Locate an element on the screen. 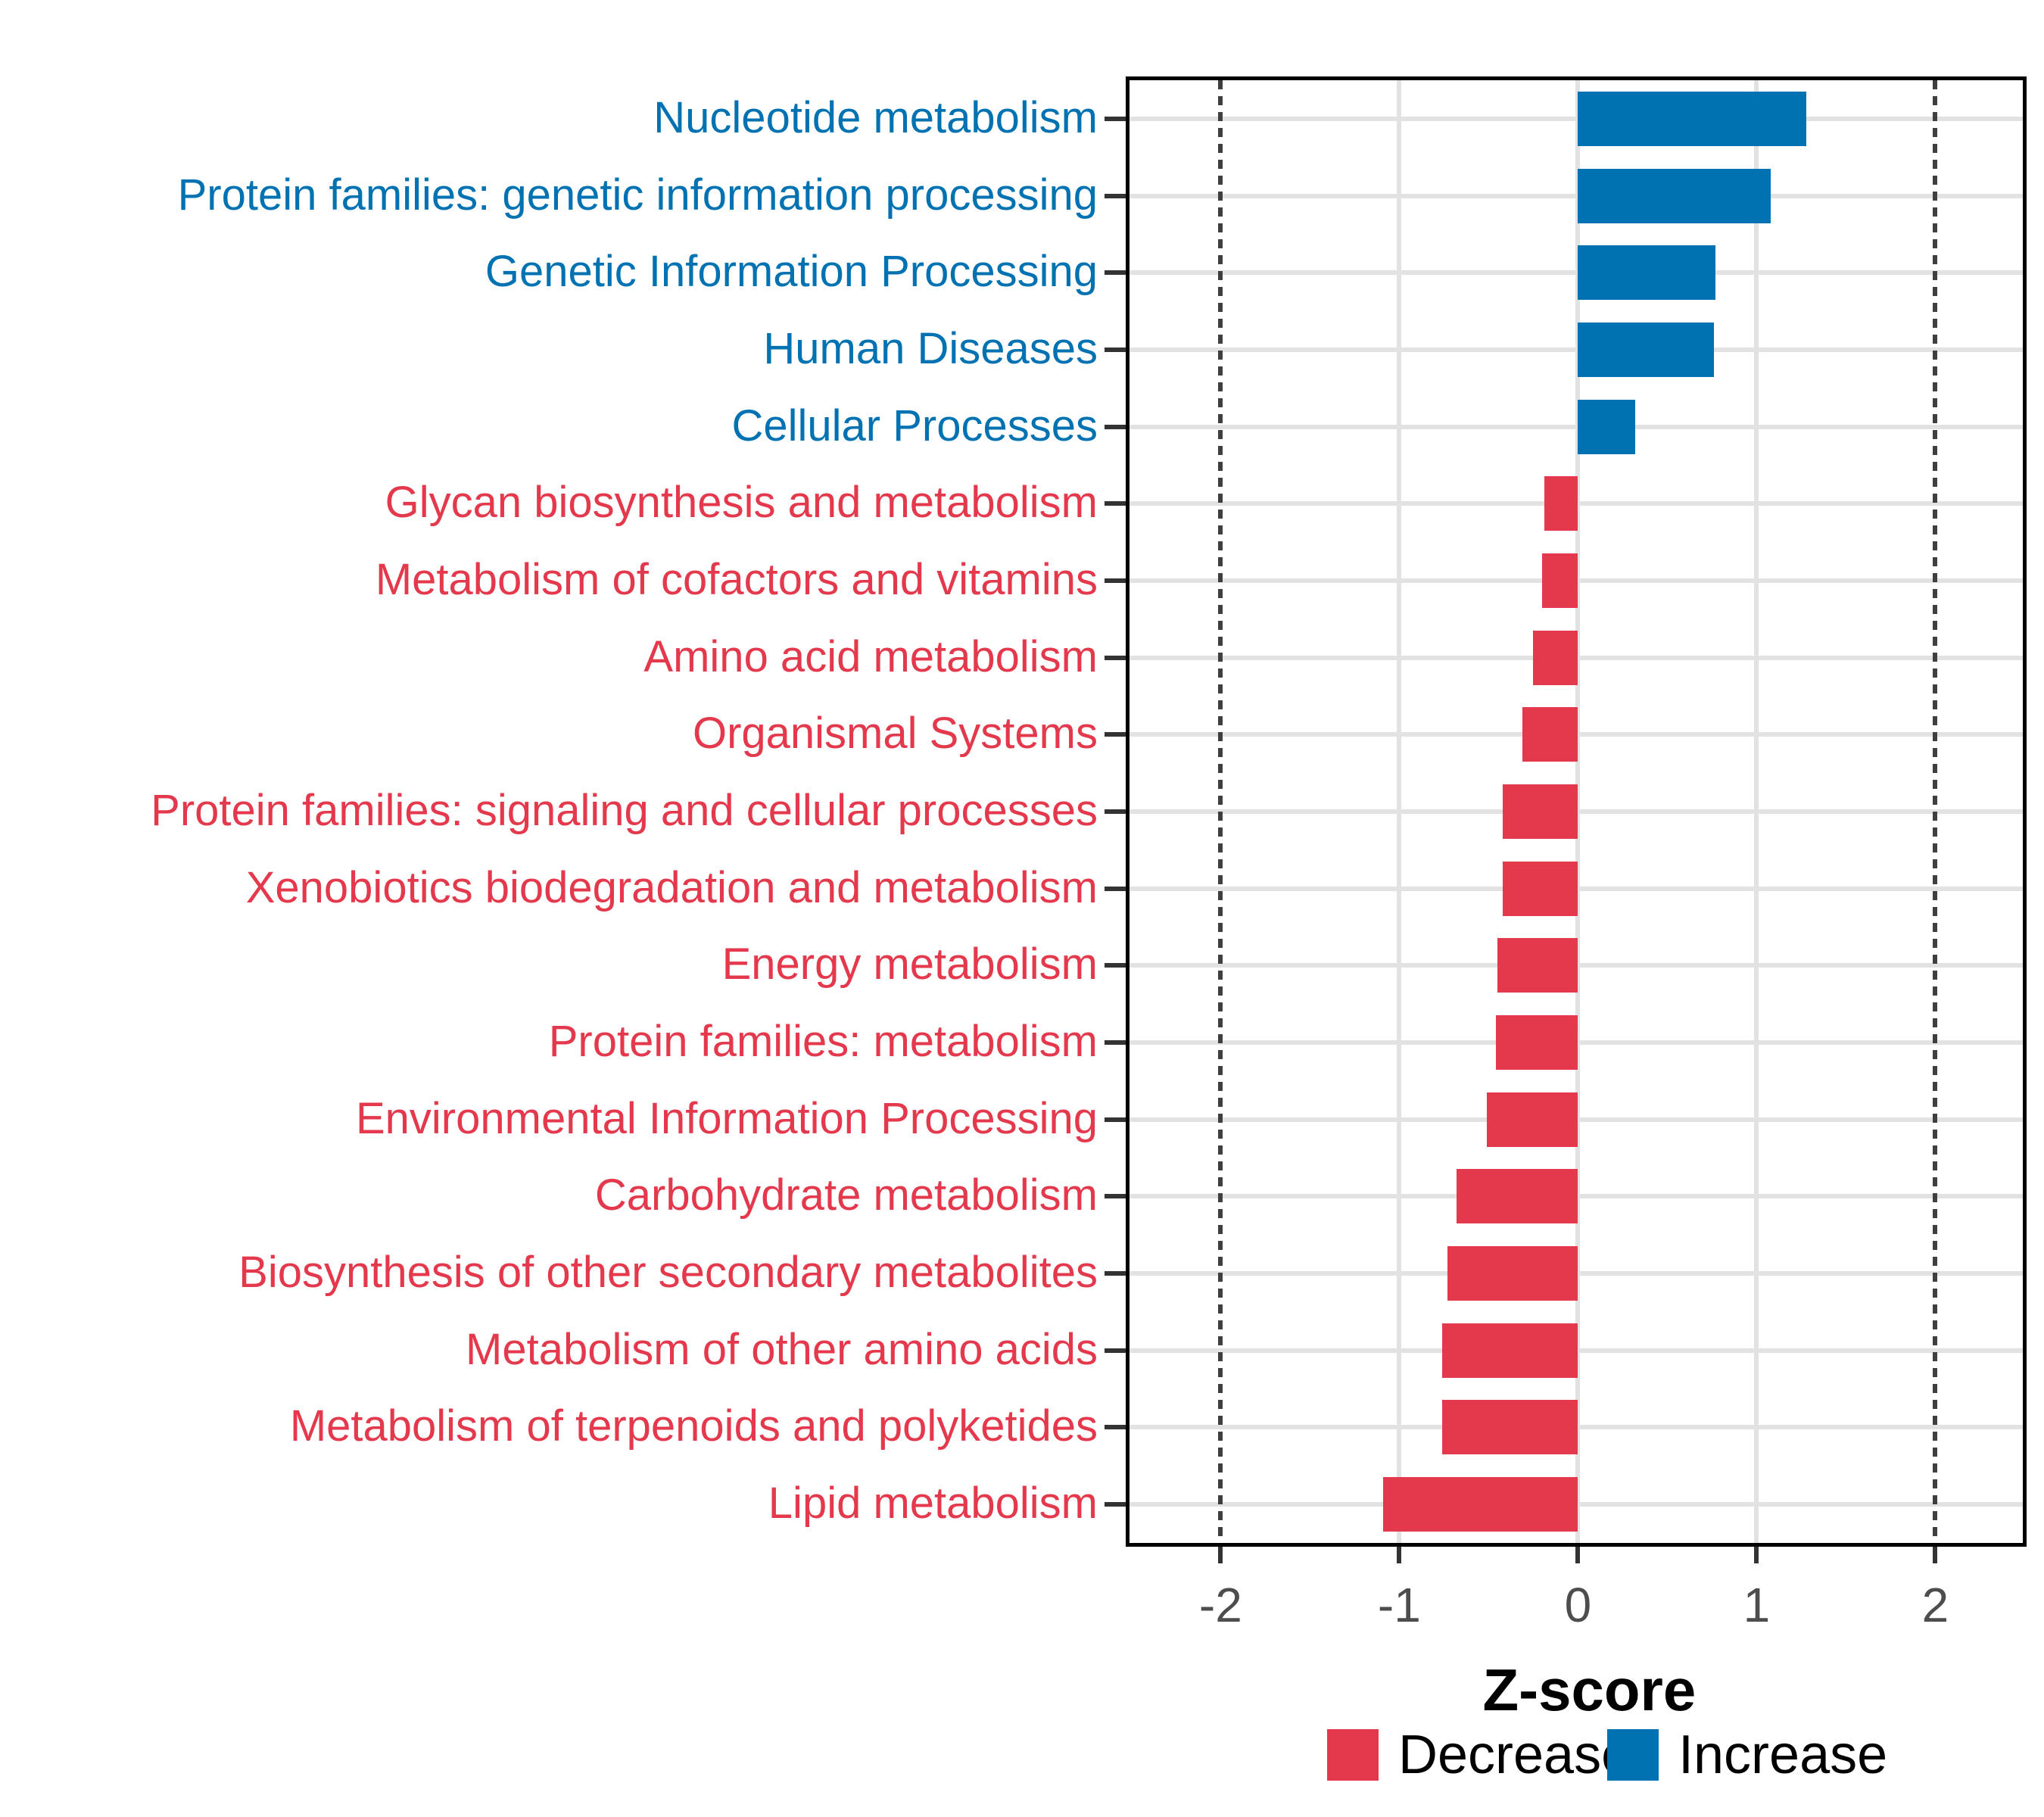 The image size is (2044, 1817). category-label: Cellular Processes is located at coordinates (914, 425).